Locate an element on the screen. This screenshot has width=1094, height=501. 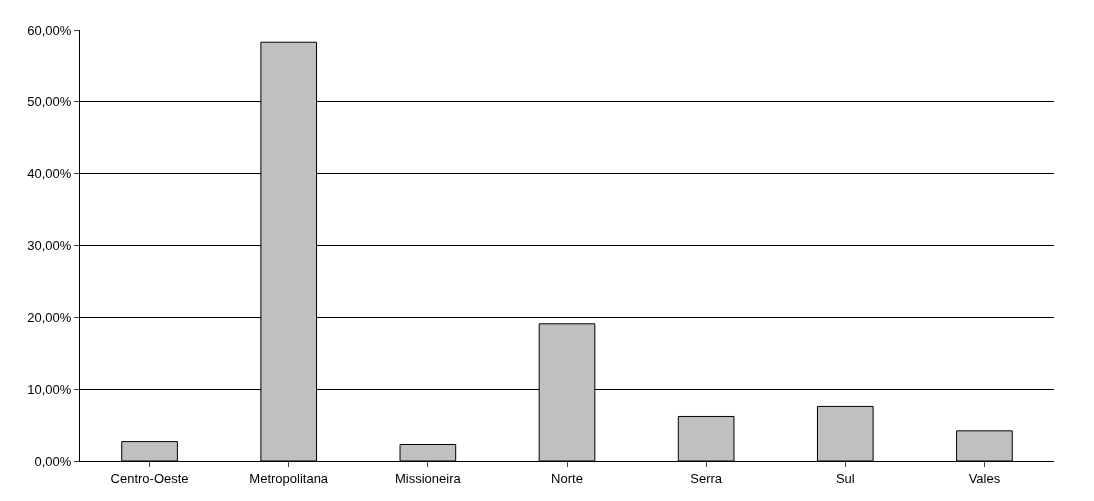
y-tick-label: 0,00% is located at coordinates (53, 461).